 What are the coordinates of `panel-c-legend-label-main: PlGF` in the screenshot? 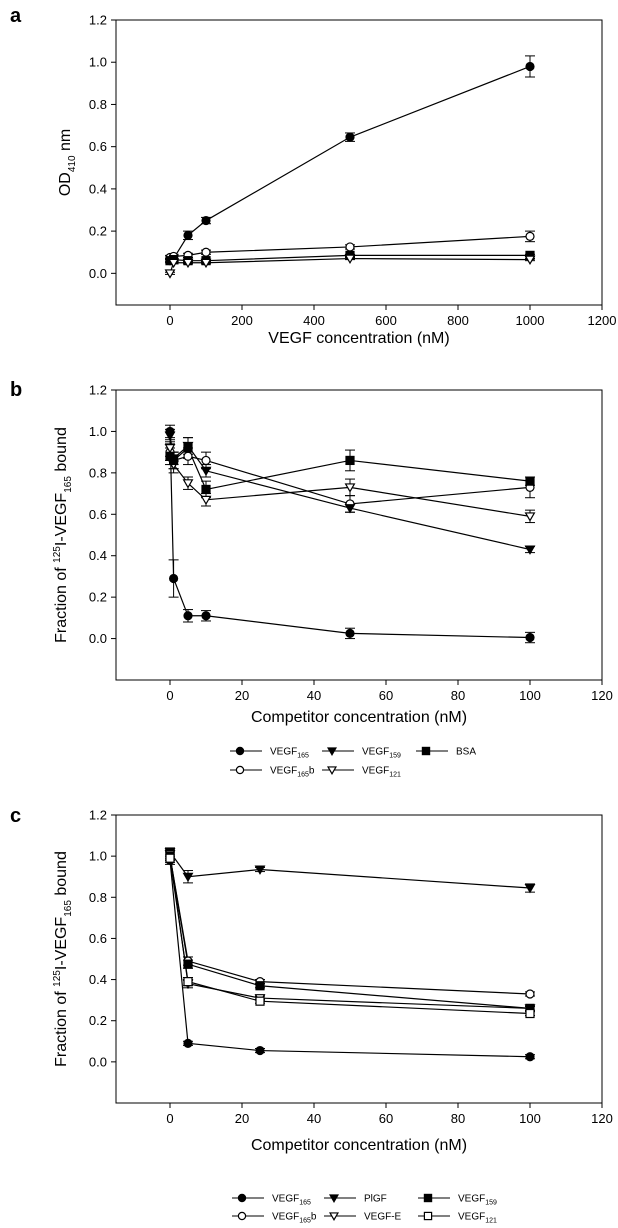 It's located at (375, 1199).